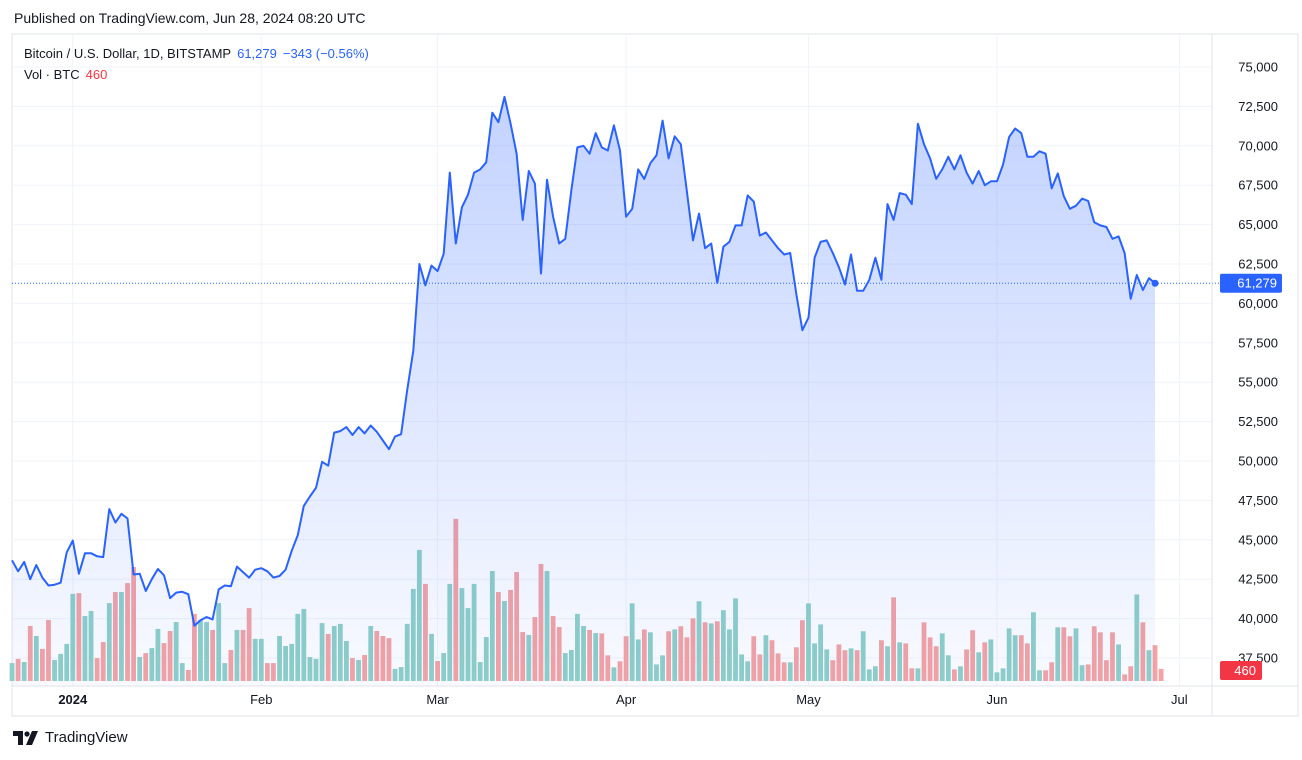  Describe the element at coordinates (73, 699) in the screenshot. I see `x-tick-label: 2024` at that location.